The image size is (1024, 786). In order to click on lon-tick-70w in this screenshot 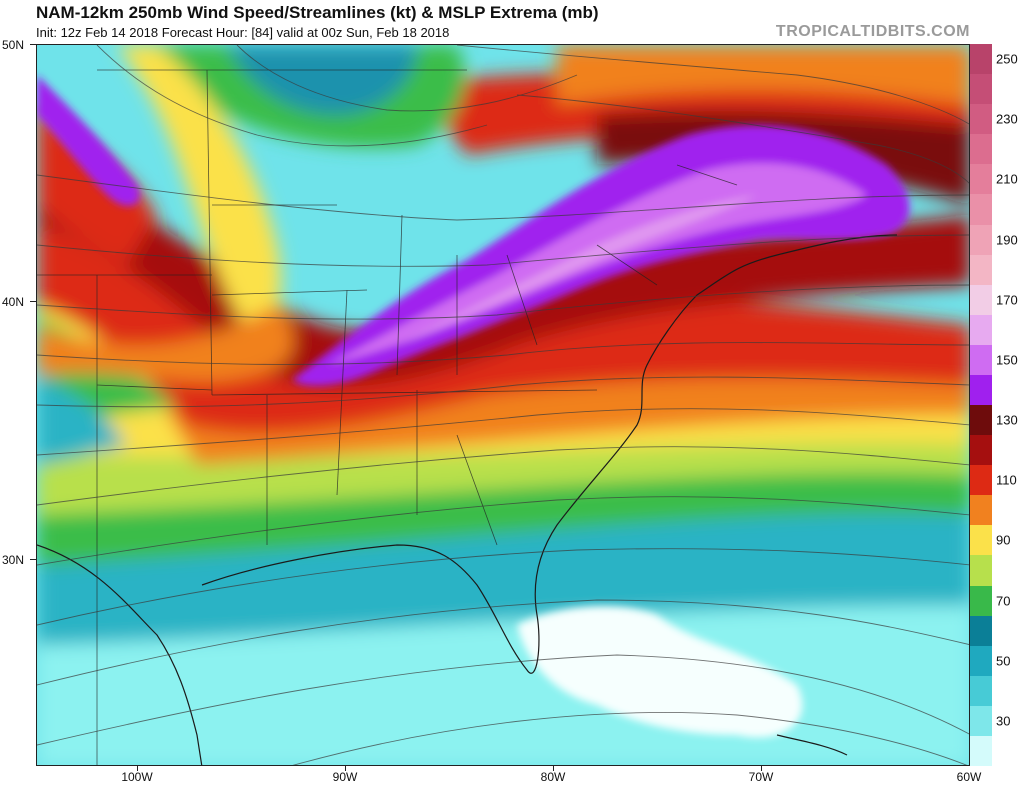, I will do `click(761, 768)`.